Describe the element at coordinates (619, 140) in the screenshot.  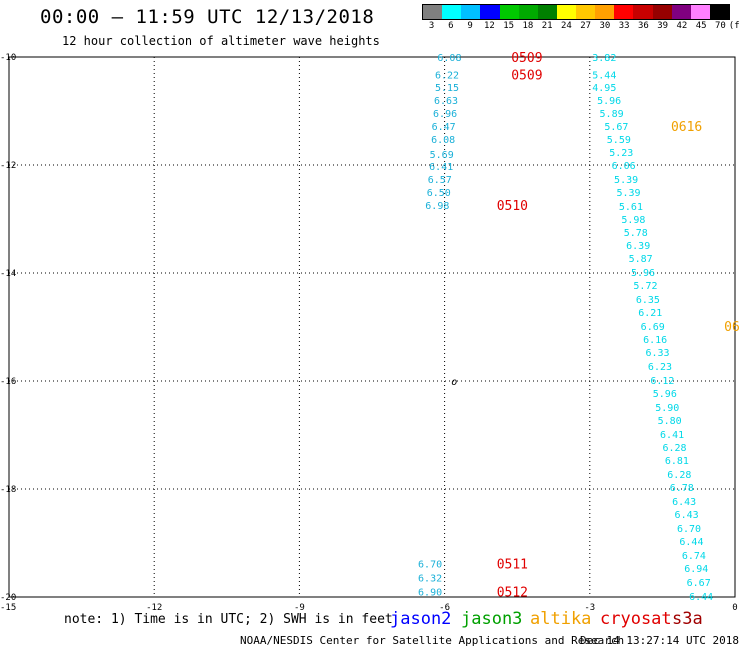
I see `wave-height-value: 5.59` at that location.